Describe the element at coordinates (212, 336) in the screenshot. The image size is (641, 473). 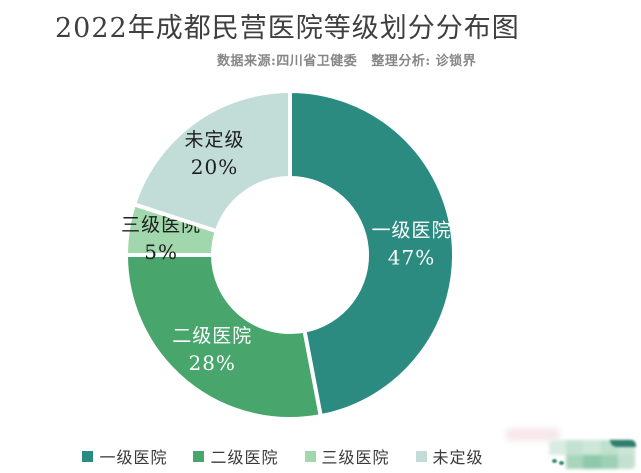
I see `slice-label-1-name: 二级医院` at that location.